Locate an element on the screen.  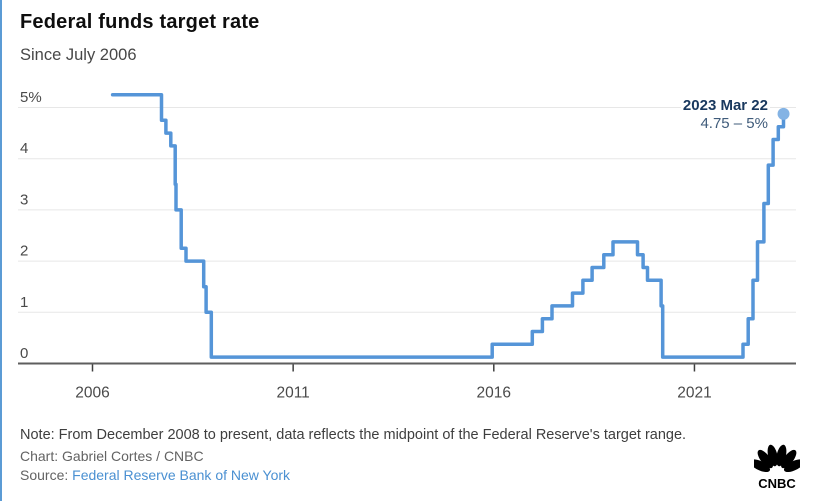
y-axis-label: 5% is located at coordinates (31, 97).